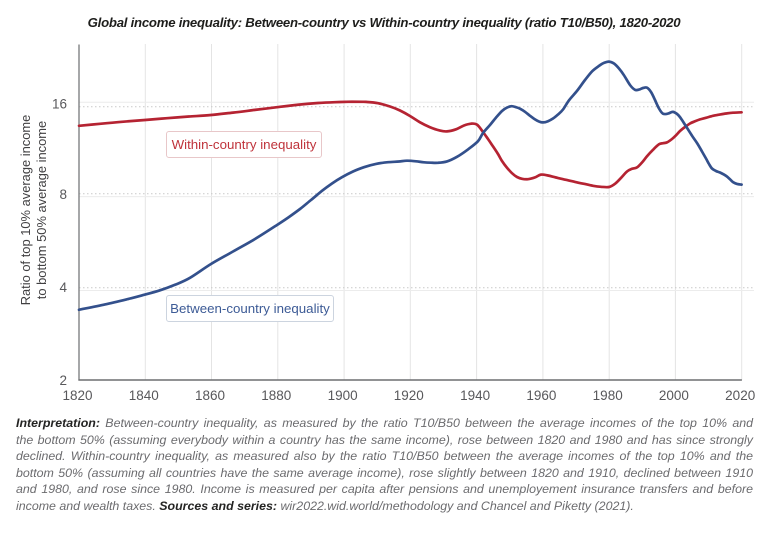 The image size is (768, 533). I want to click on svg-text: 16, so click(59, 104).